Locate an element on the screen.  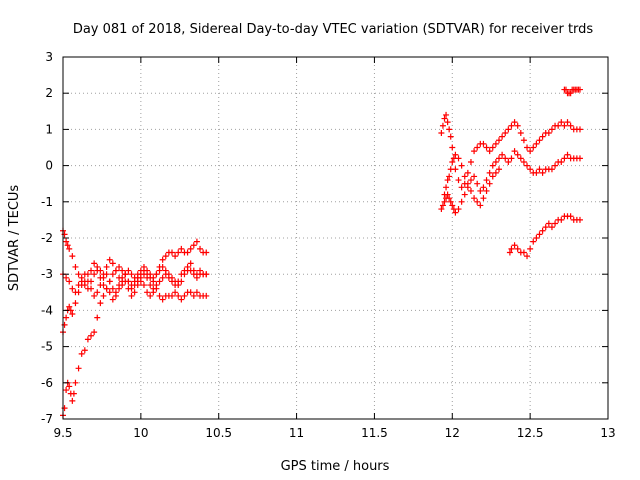
y-tick-label: -7 is located at coordinates (47, 419).